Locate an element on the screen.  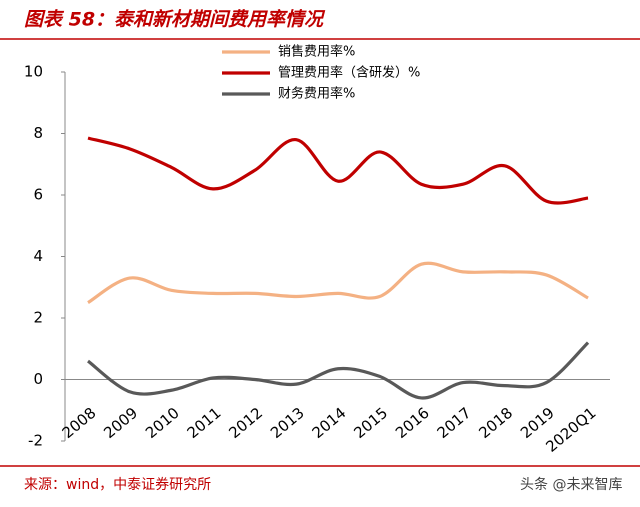
legend-label: 财务费用率% is located at coordinates (316, 94).